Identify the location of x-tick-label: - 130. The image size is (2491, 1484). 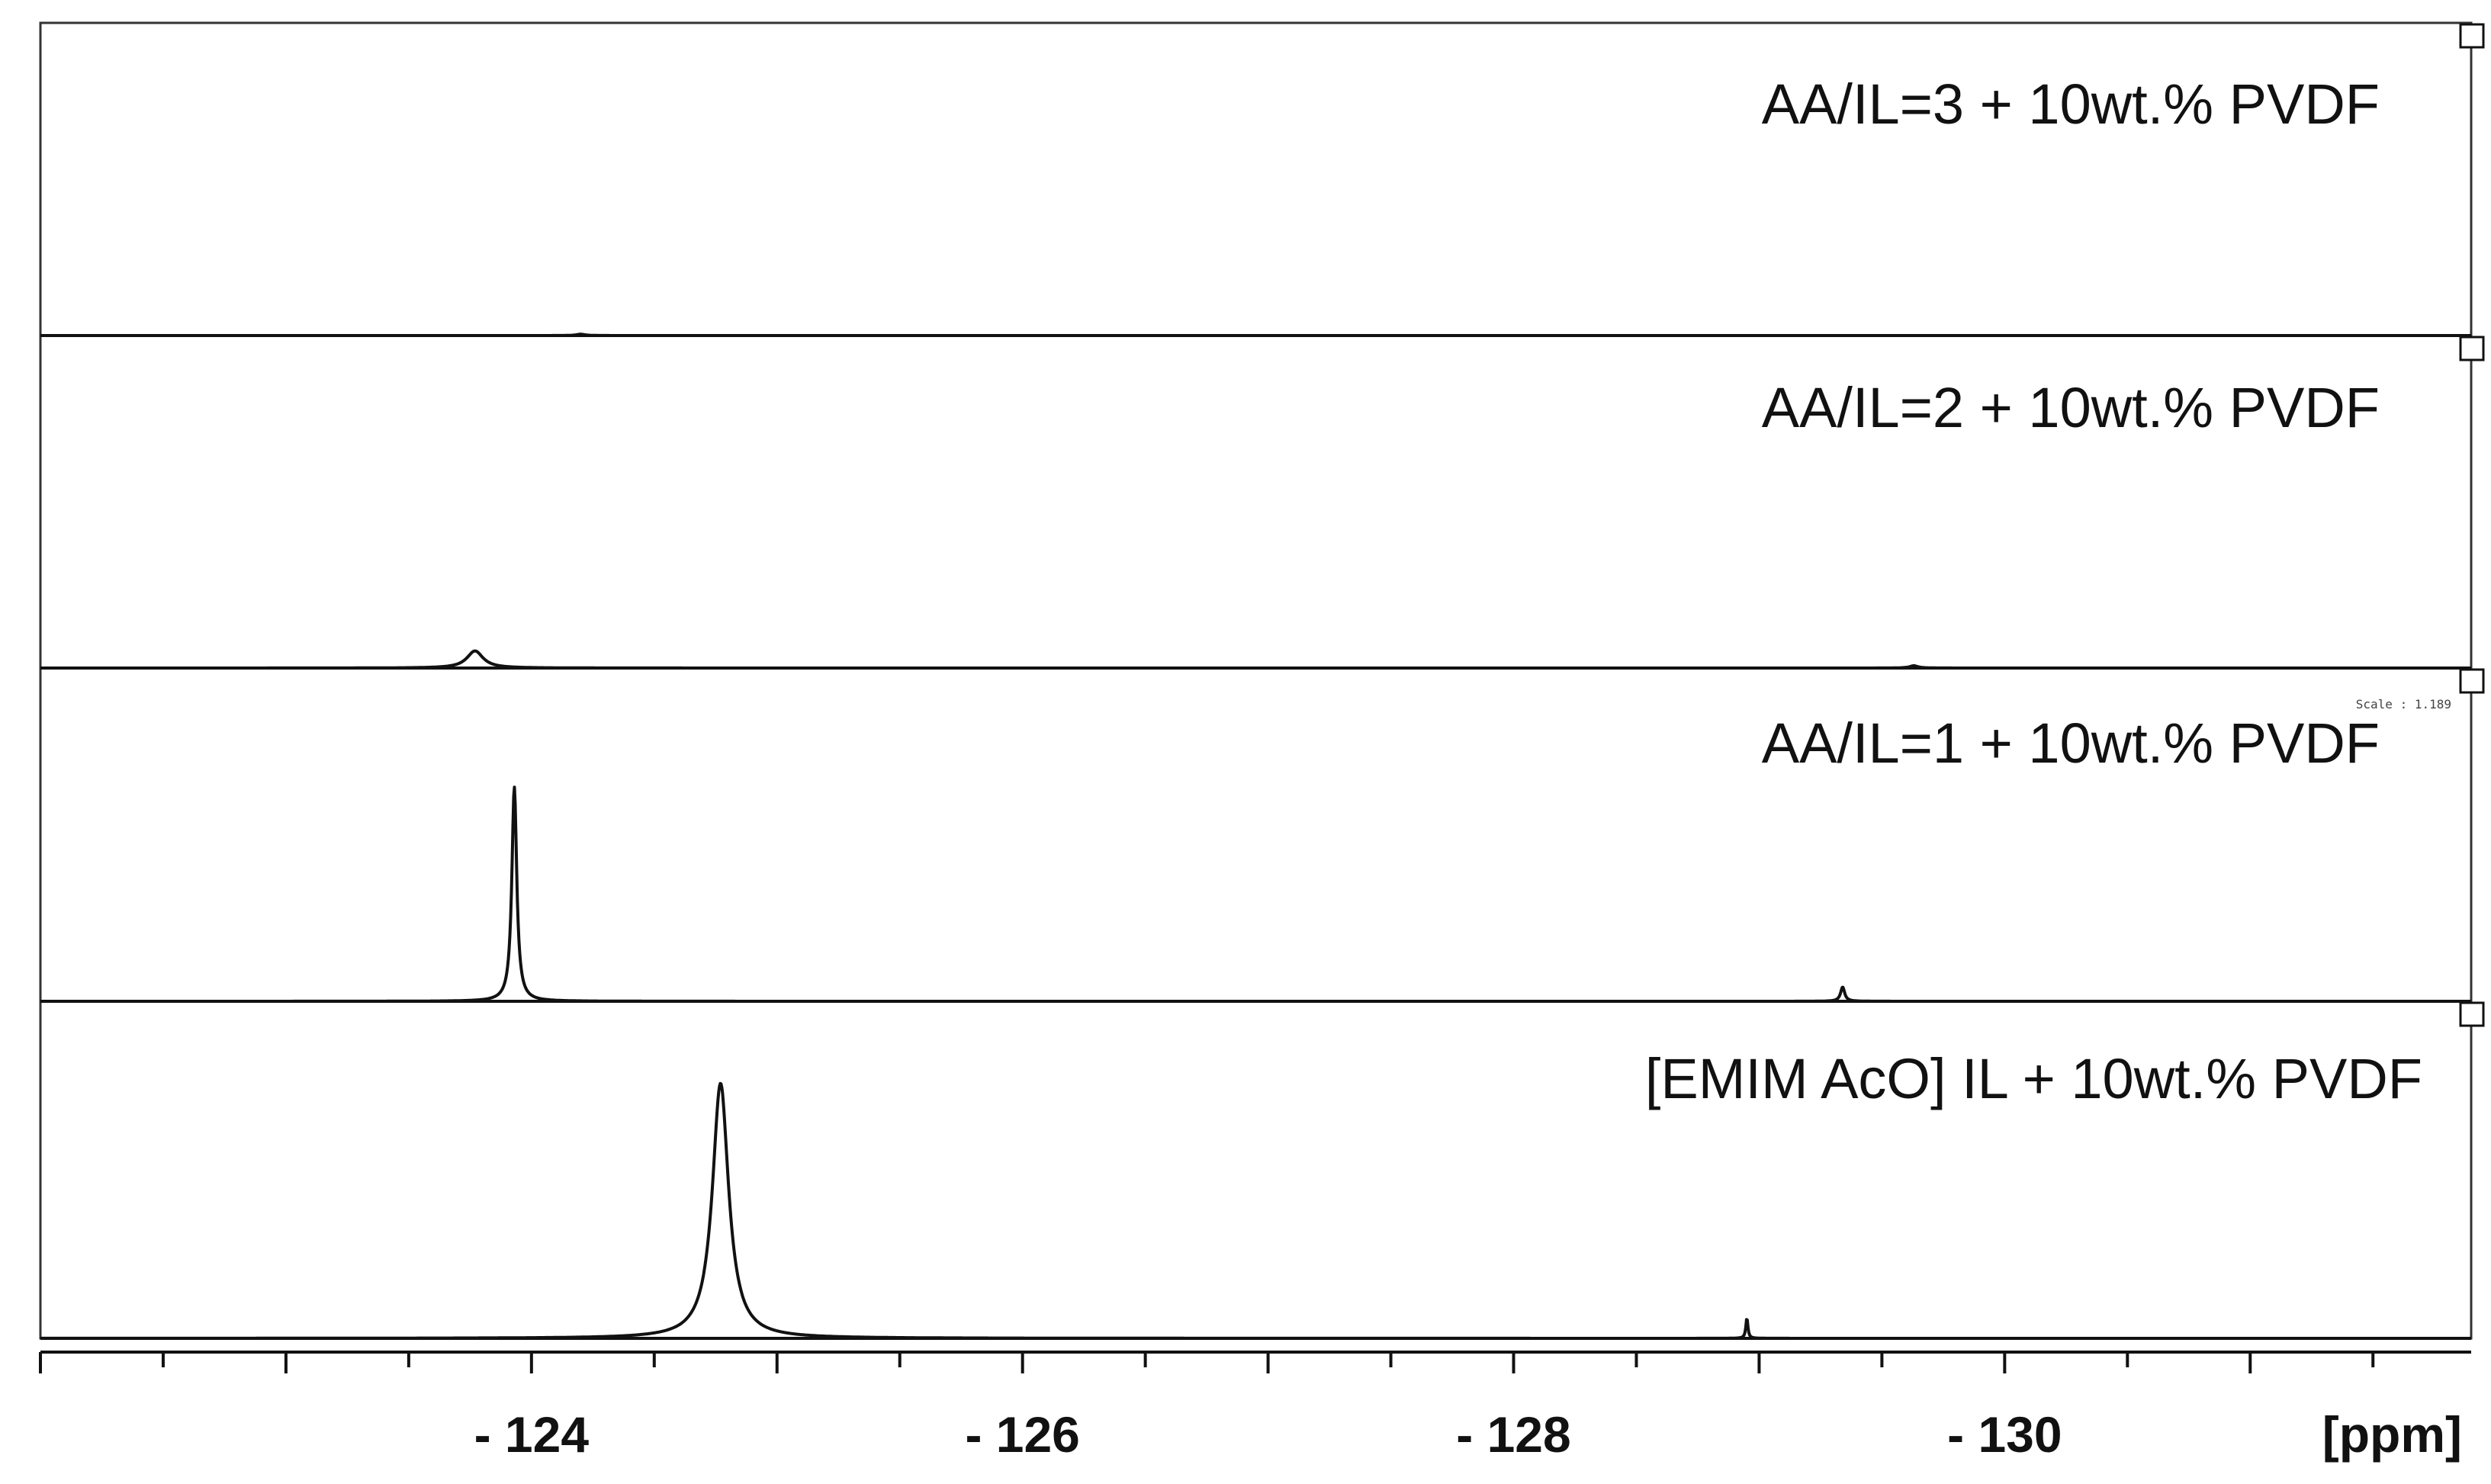
(2004, 1435).